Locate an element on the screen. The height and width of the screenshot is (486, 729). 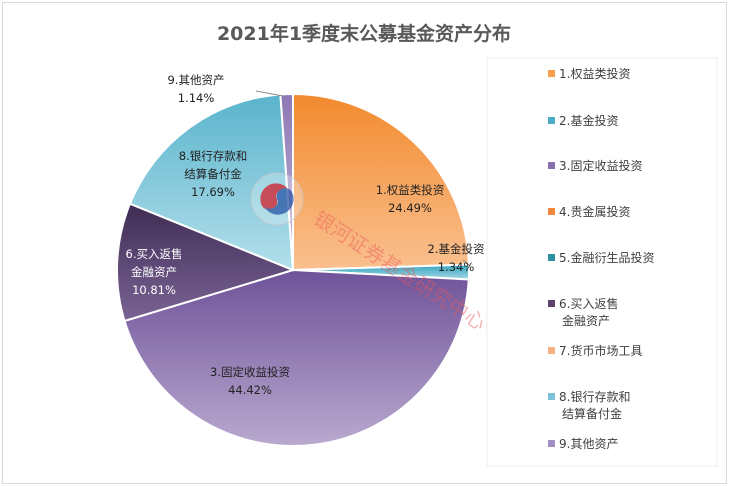
legend-entry-5-label: 5.金融衍生品投资 is located at coordinates (606, 257).